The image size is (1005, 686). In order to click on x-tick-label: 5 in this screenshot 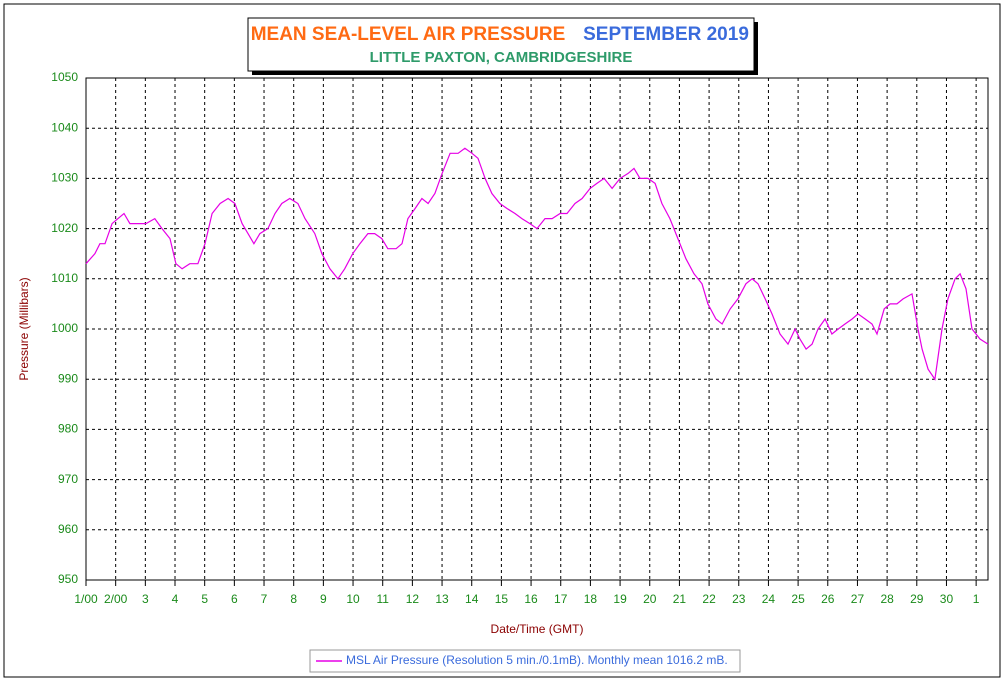, I will do `click(204, 599)`.